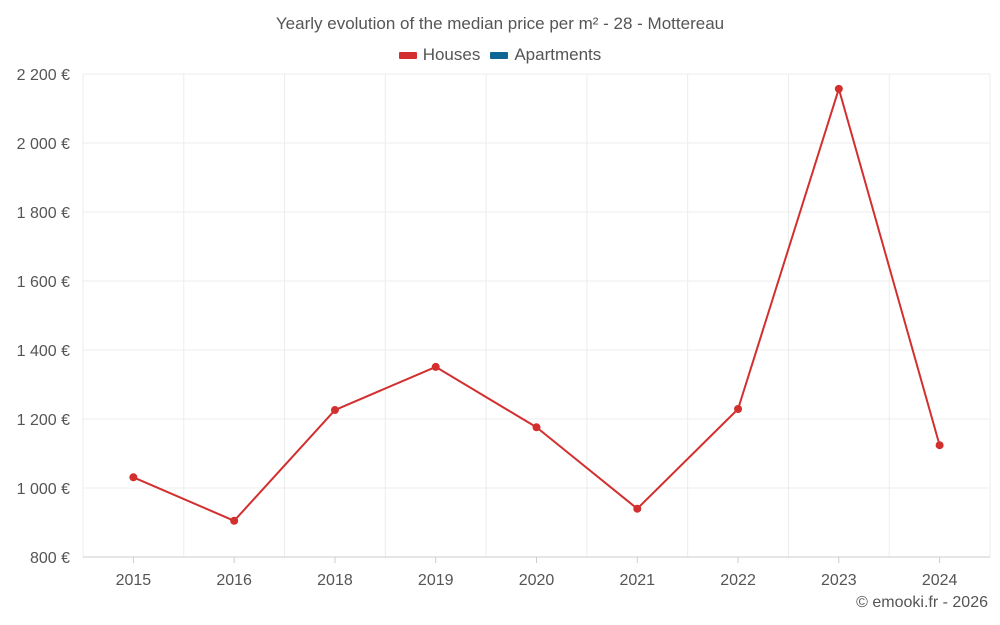  I want to click on y-tick-label: 2 200 €, so click(43, 75).